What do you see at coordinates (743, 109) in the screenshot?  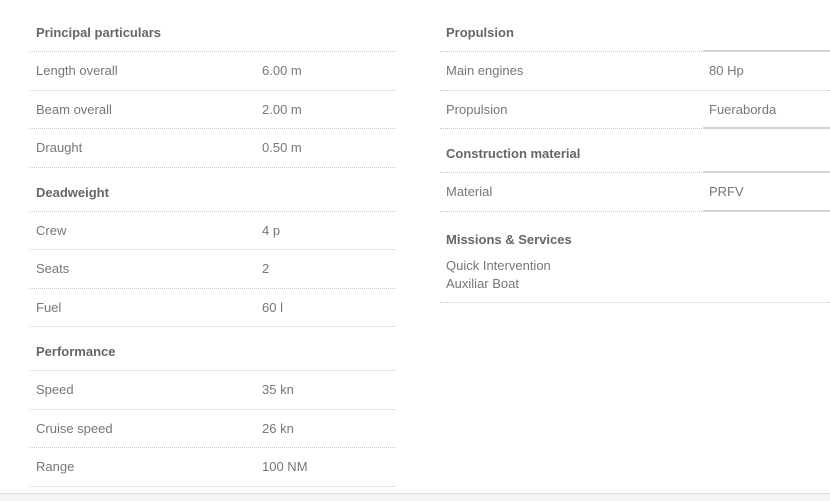 I see `spec-value: Fueraborda` at bounding box center [743, 109].